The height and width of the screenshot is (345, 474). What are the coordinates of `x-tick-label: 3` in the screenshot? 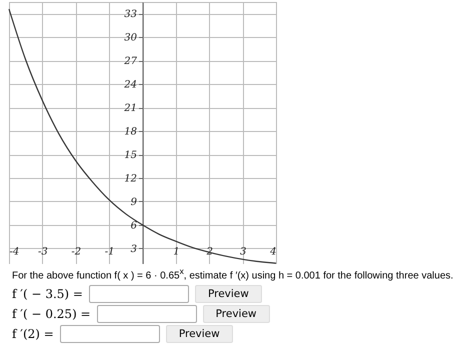 It's located at (243, 252).